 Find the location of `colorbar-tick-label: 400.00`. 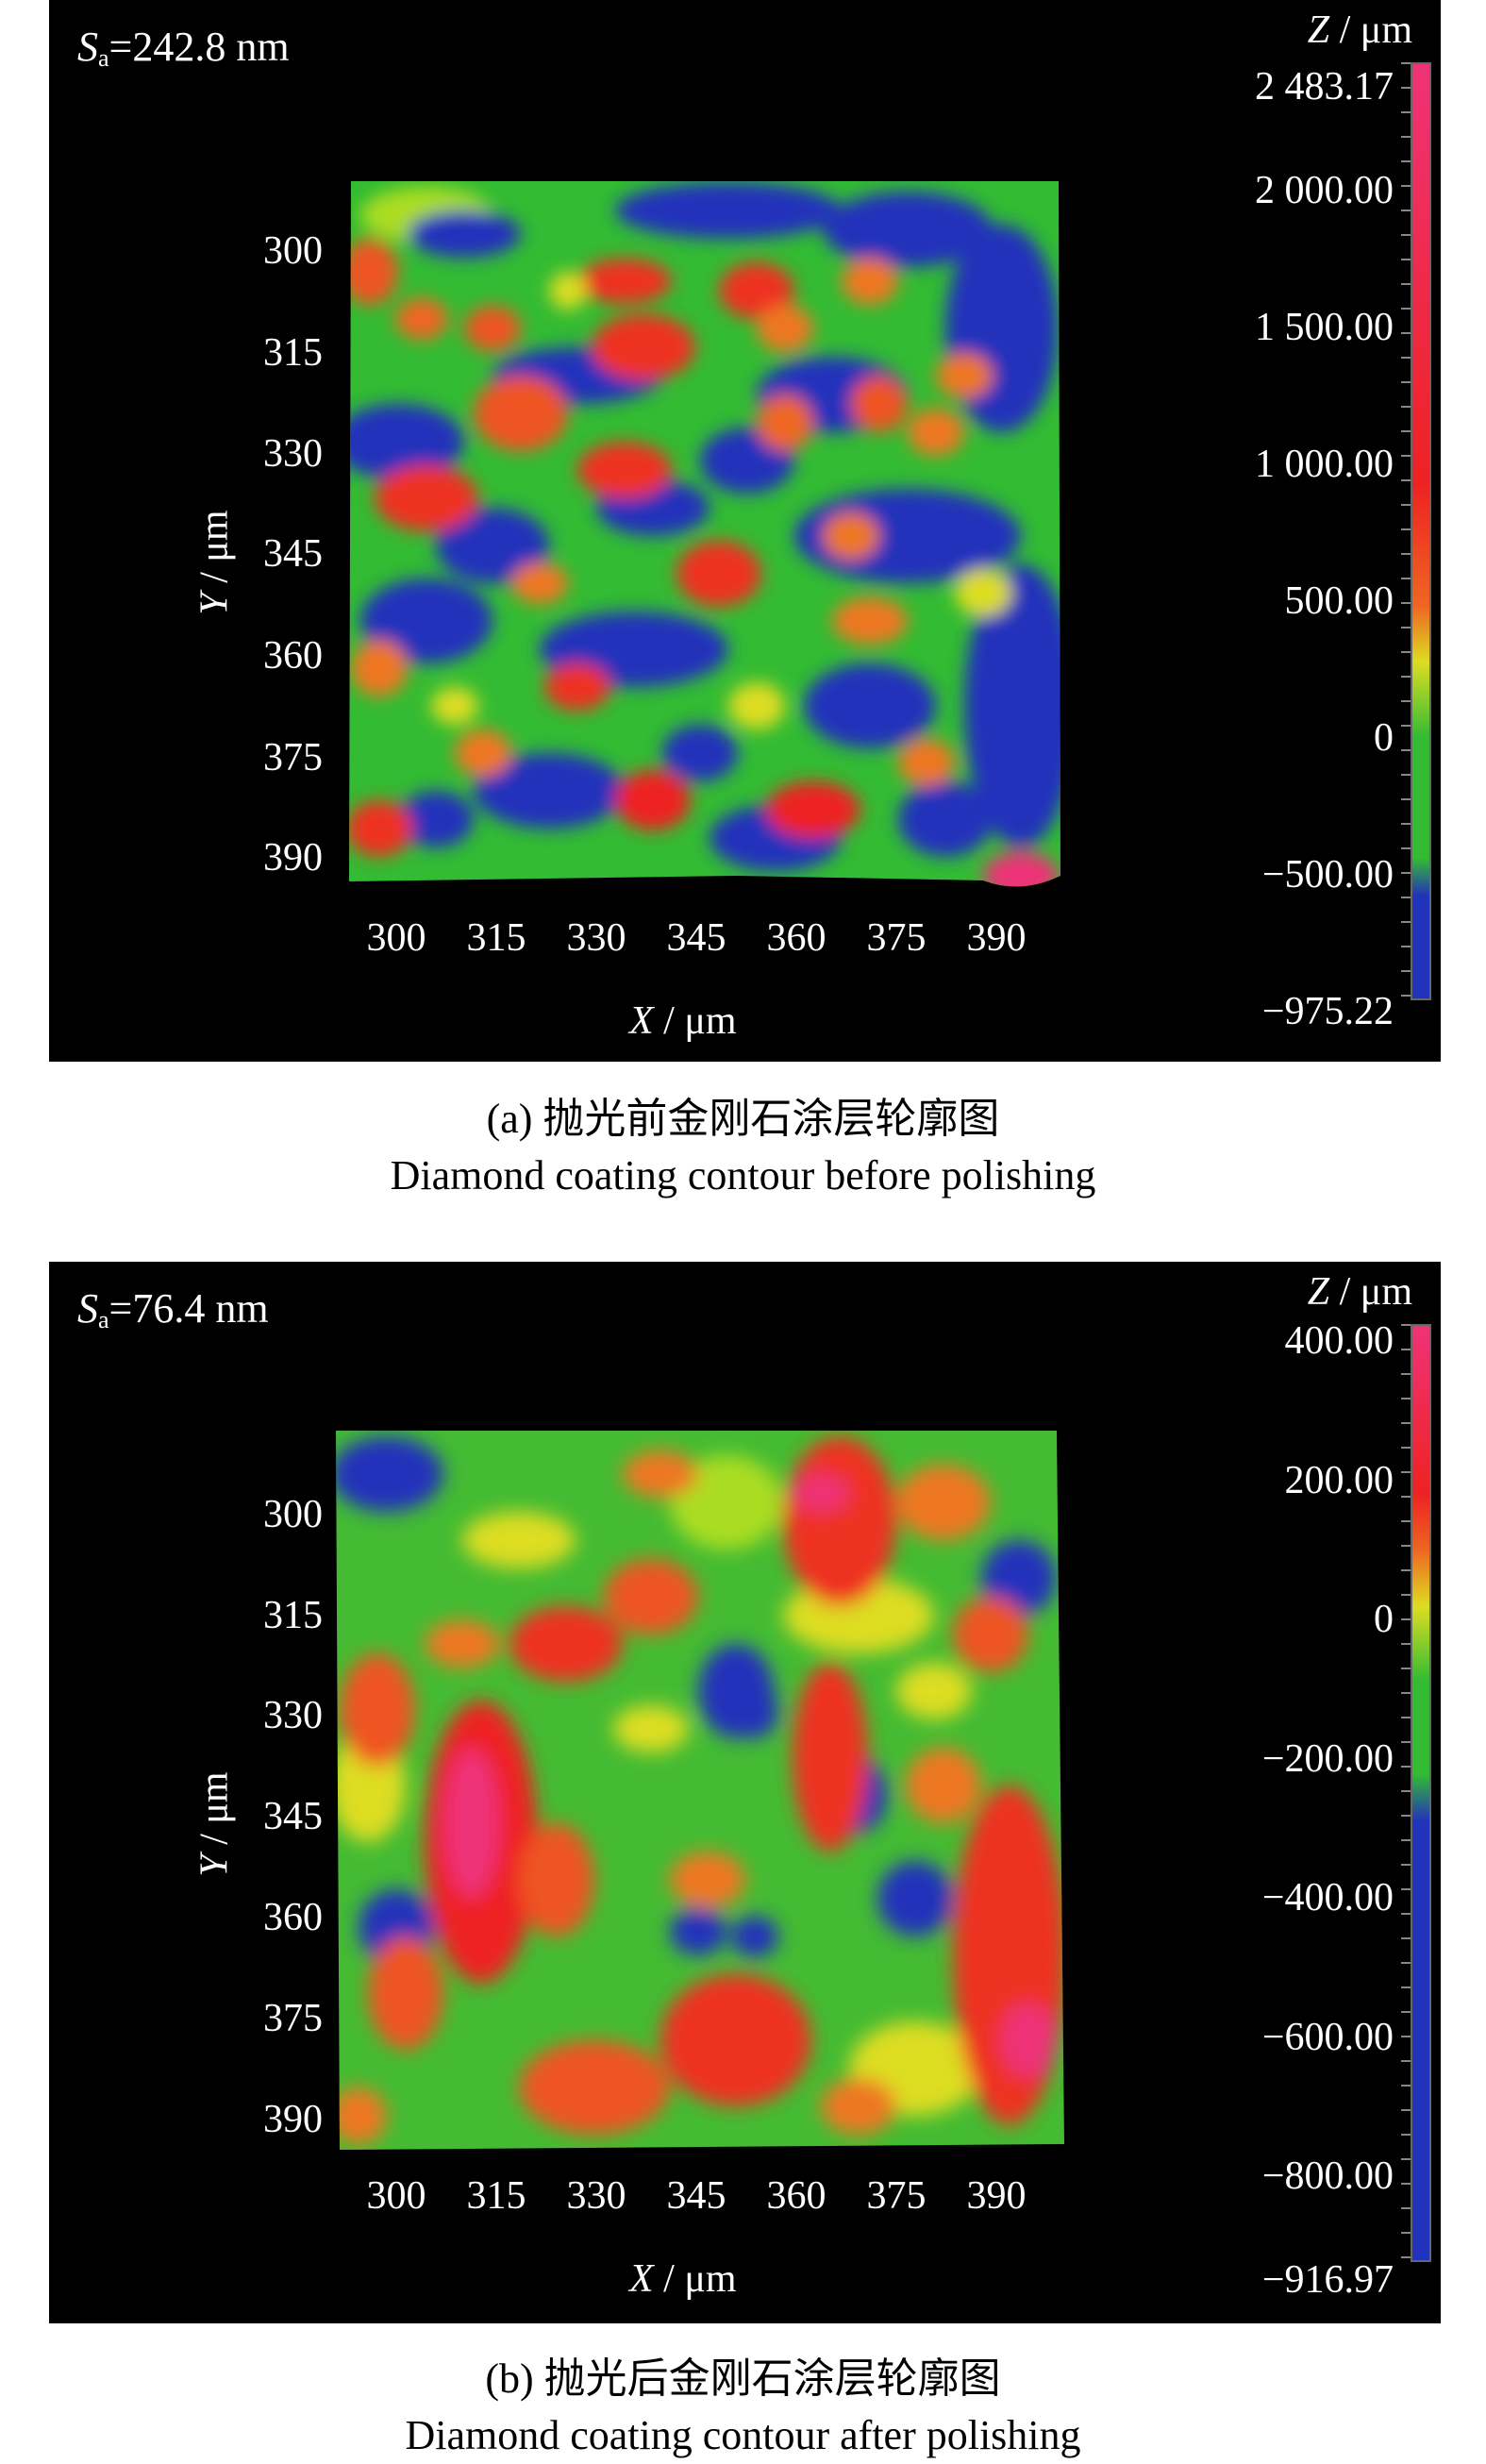

colorbar-tick-label: 400.00 is located at coordinates (1339, 1341).